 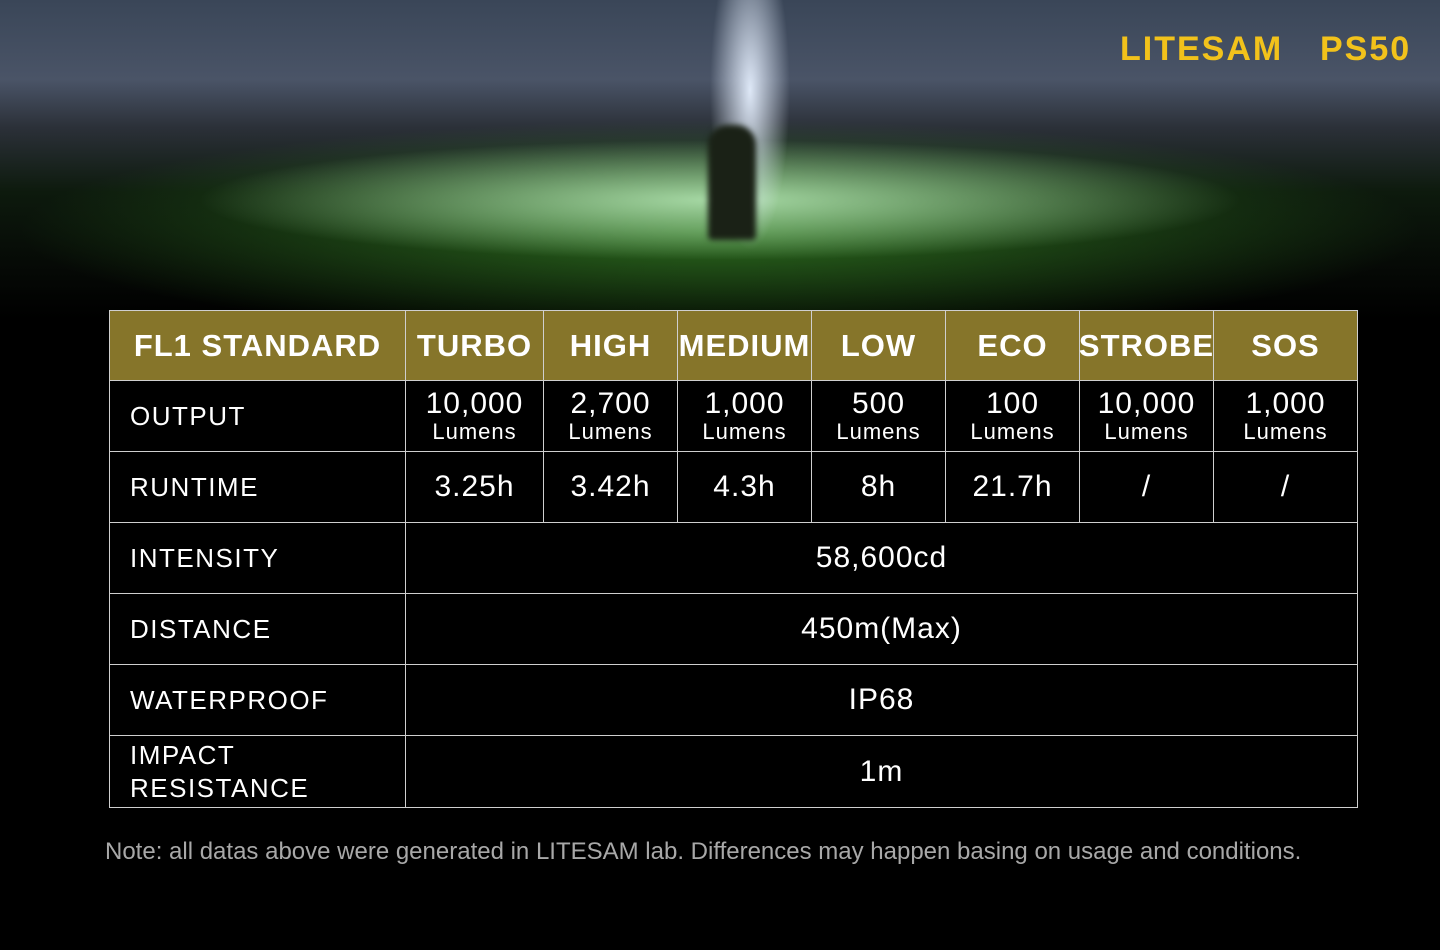 I want to click on merged-value-cell: 450m(Max), so click(x=881, y=629).